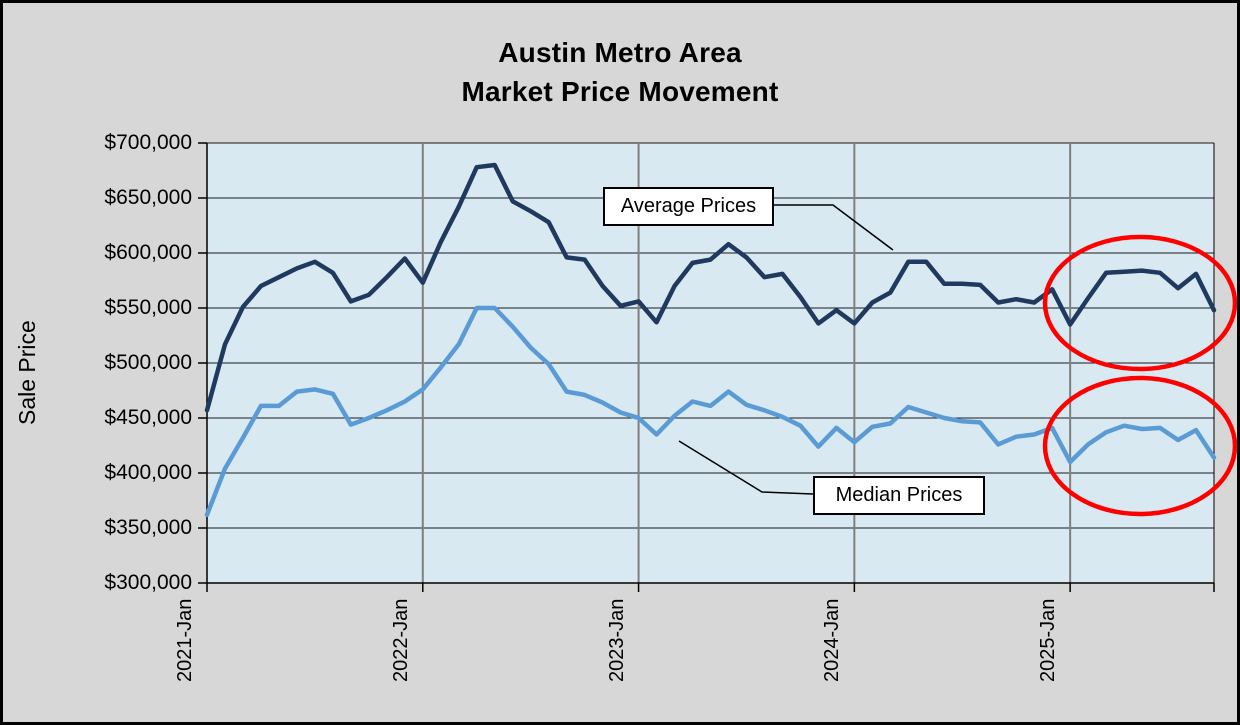 The width and height of the screenshot is (1240, 725). I want to click on average-prices-label: Average Prices, so click(688, 206).